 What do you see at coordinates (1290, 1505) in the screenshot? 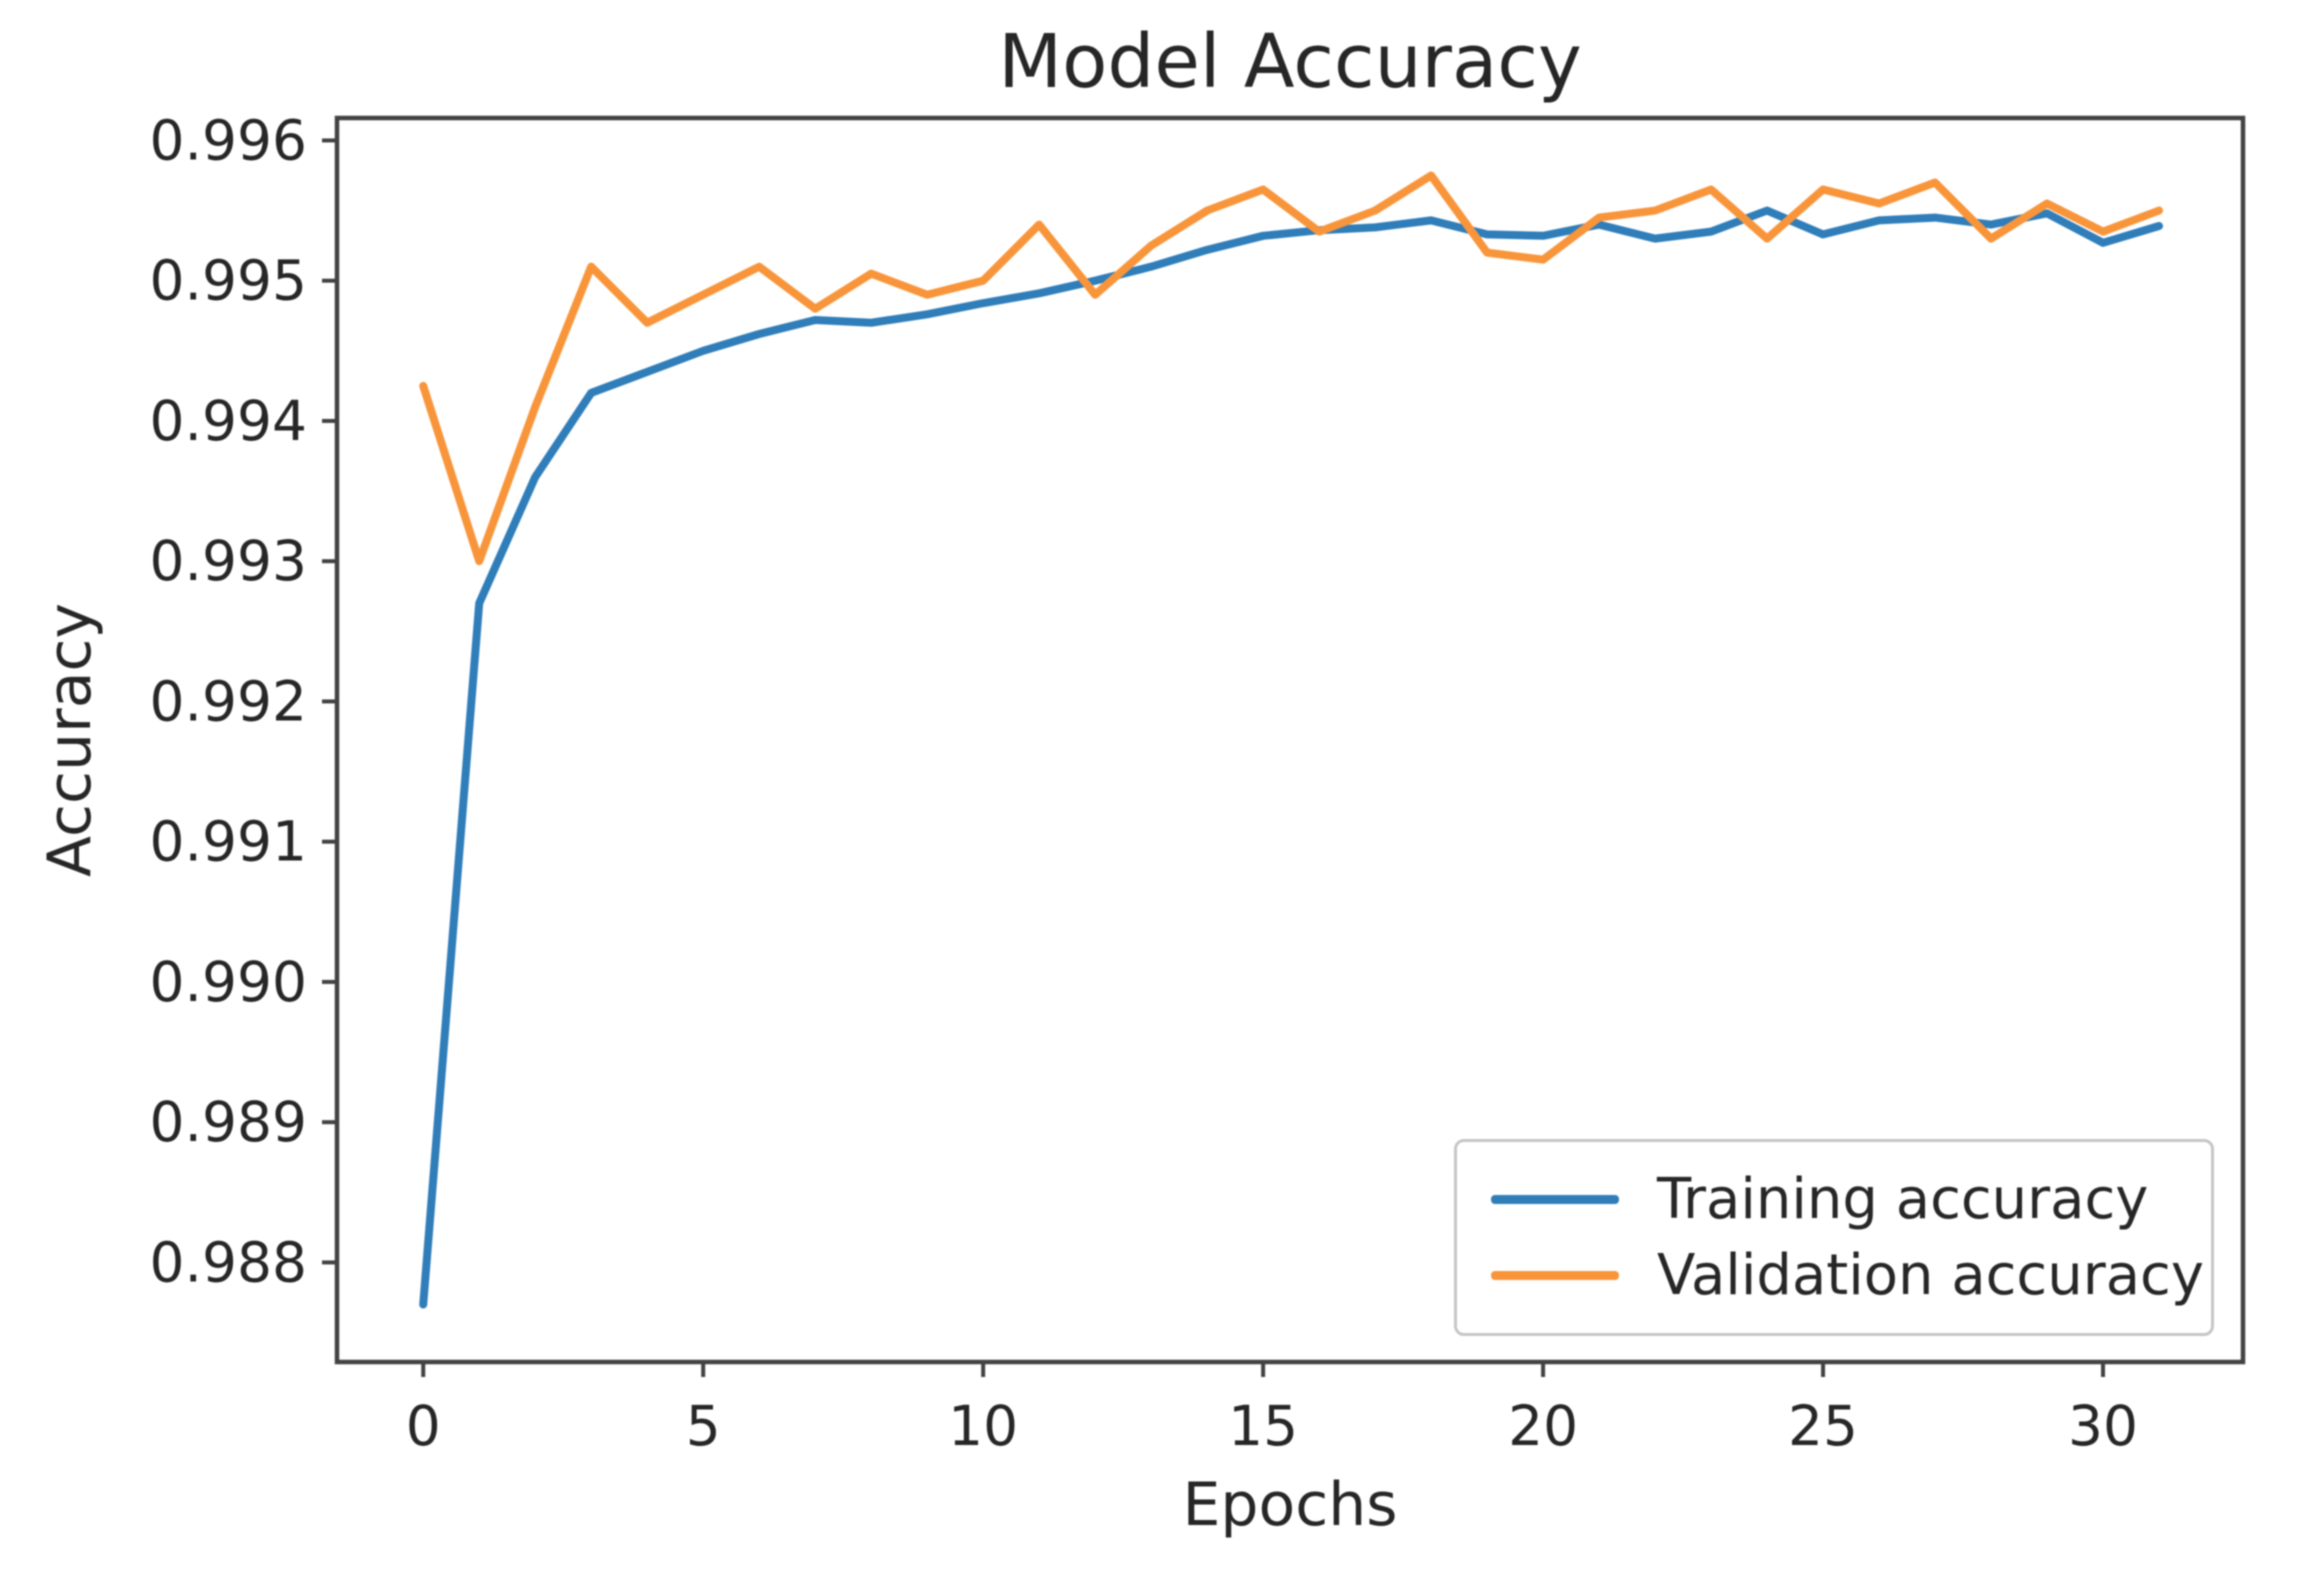
I see `x-axis-label: Epochs` at bounding box center [1290, 1505].